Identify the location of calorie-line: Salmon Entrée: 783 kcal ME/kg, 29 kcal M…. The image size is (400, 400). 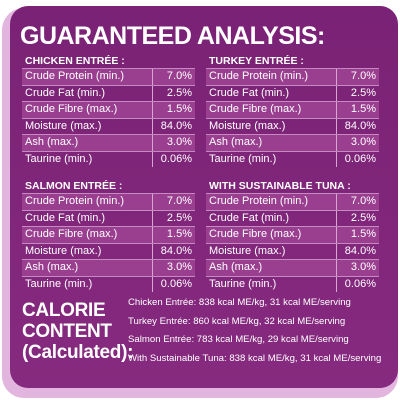
(238, 339).